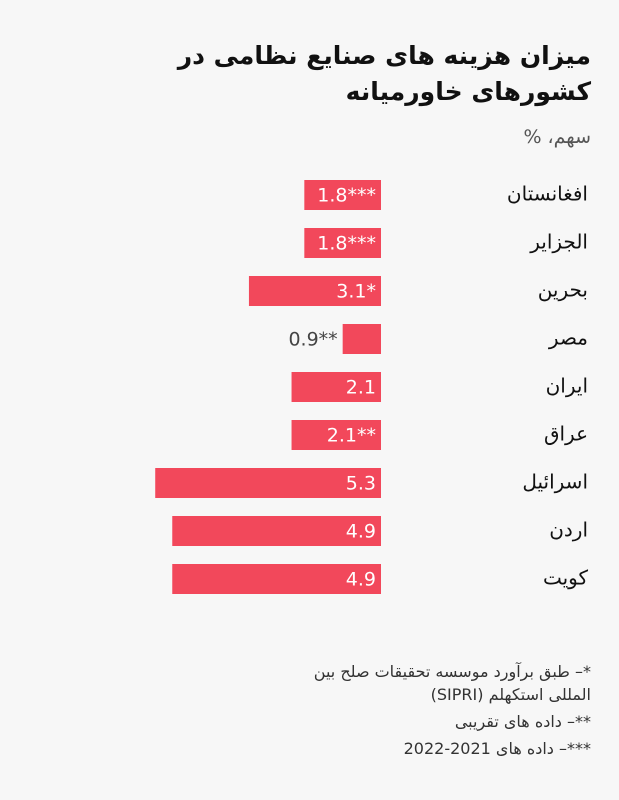  What do you see at coordinates (566, 578) in the screenshot?
I see `category-label: کویت` at bounding box center [566, 578].